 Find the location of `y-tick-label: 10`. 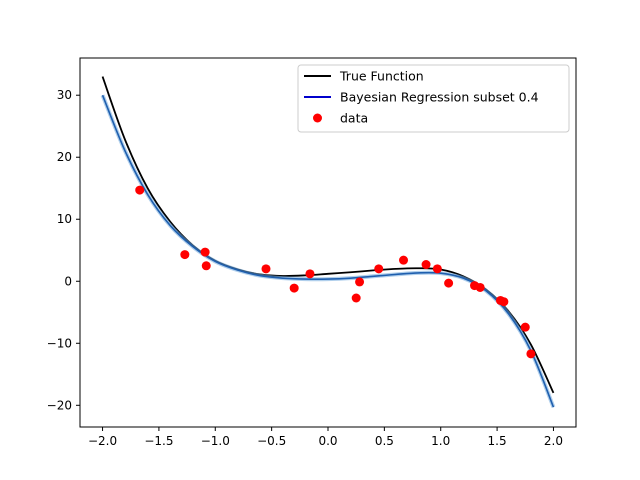

y-tick-label: 10 is located at coordinates (64, 219).